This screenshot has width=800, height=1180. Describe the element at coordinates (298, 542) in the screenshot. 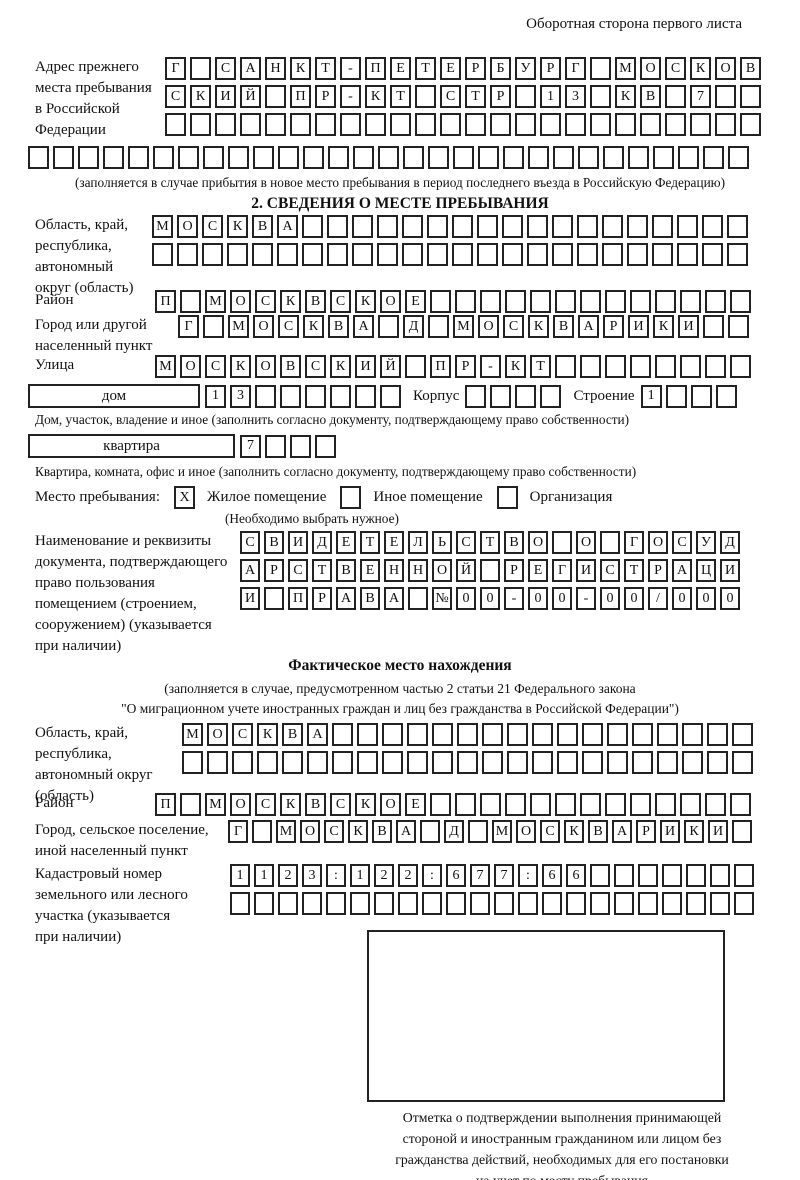

I see `form-cell: И` at that location.